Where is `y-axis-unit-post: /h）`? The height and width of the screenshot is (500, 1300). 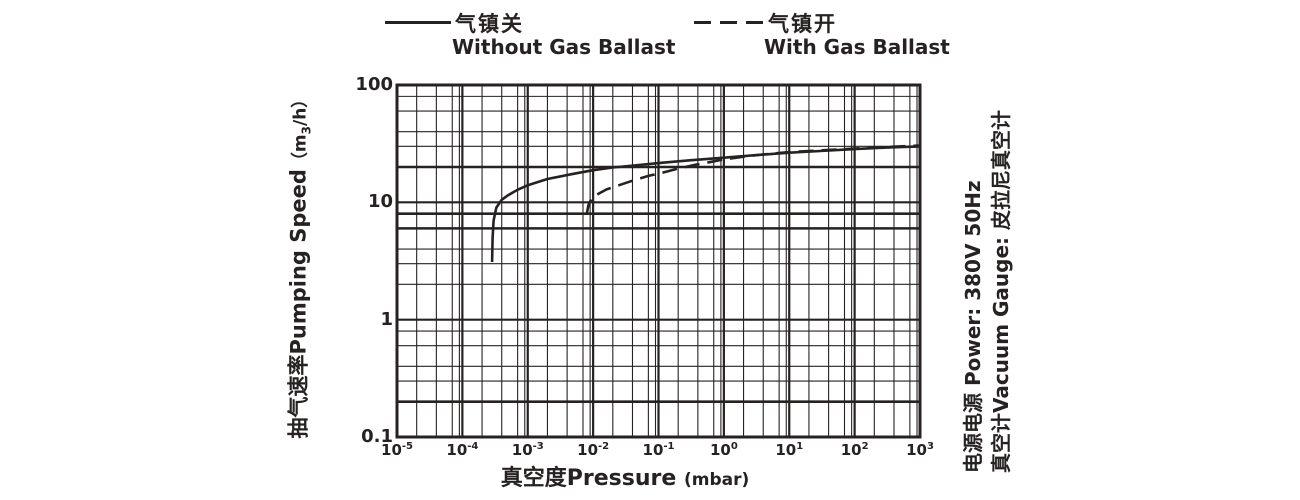 y-axis-unit-post: /h） is located at coordinates (300, 108).